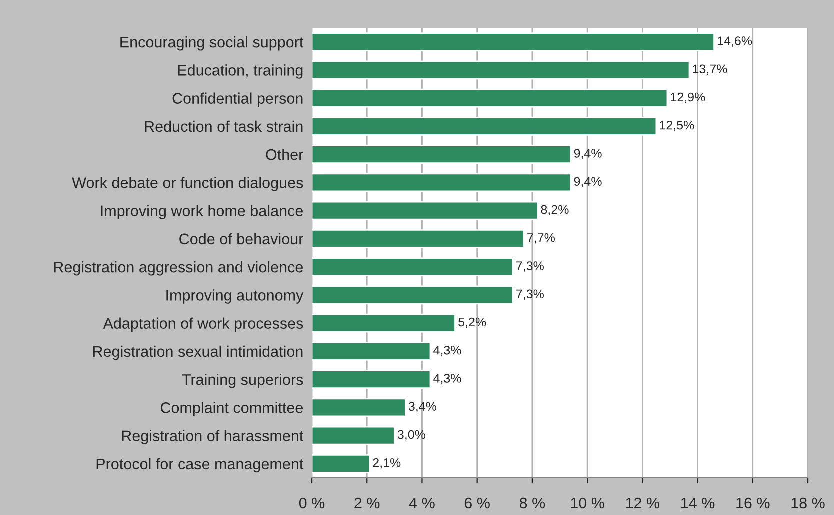  I want to click on y-tick-label: Complaint committee, so click(231, 409).